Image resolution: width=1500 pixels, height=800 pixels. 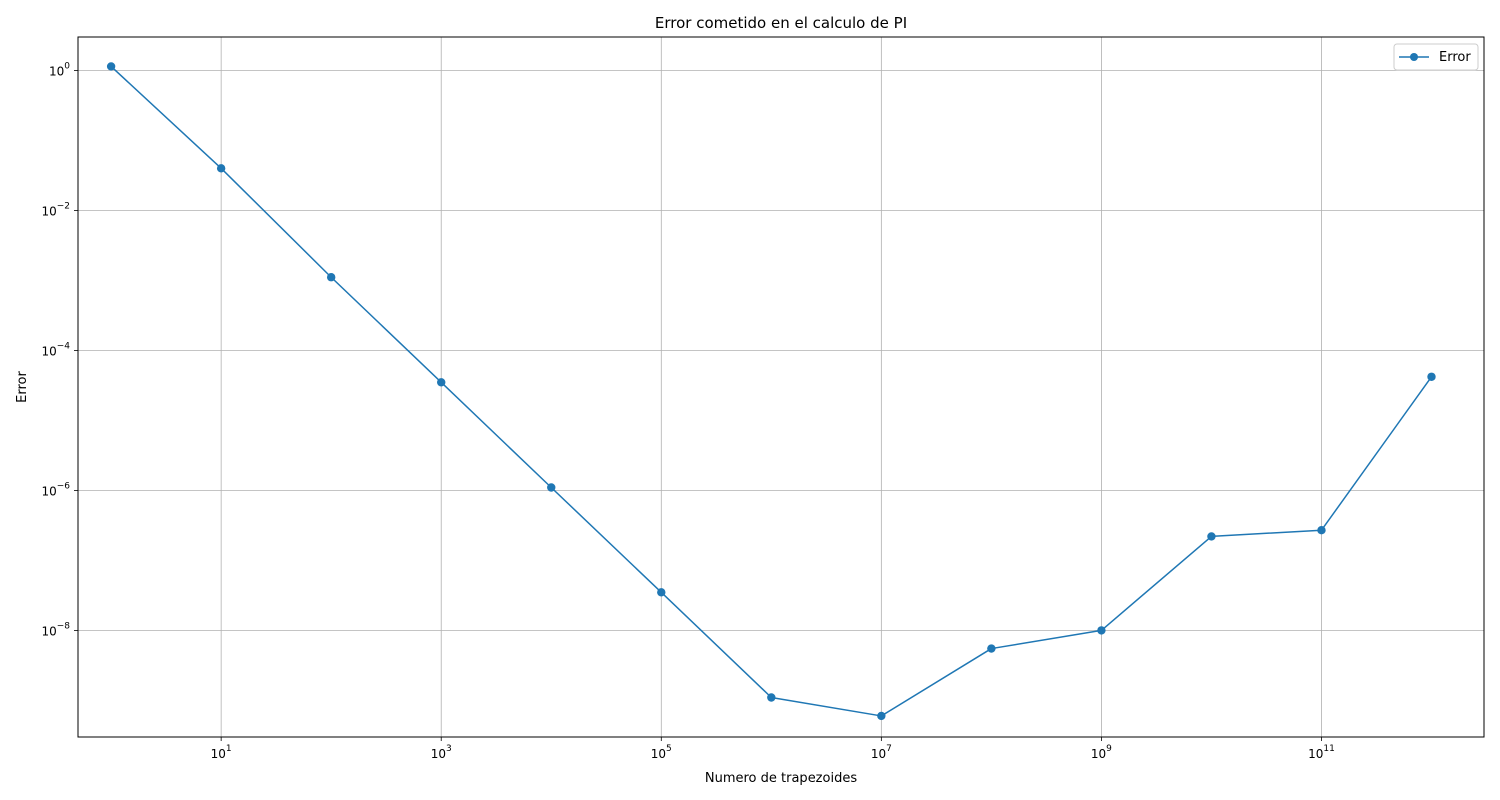 I want to click on x-tick-label-0: 10¹, so click(x=221, y=752).